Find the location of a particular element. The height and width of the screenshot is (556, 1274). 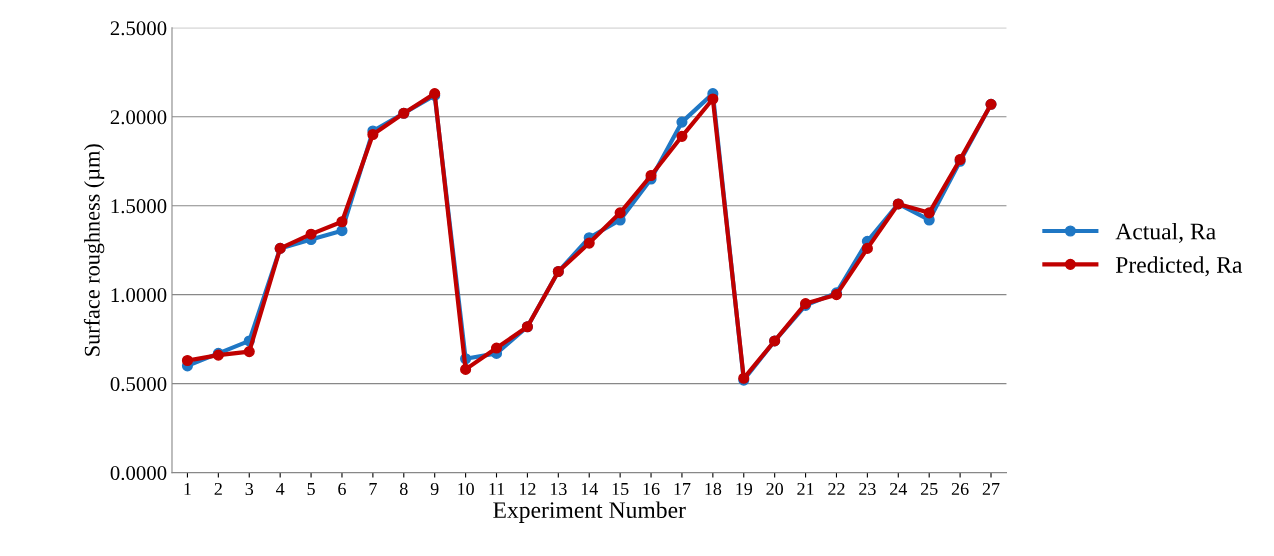

legend-label: Predicted, Ra is located at coordinates (1179, 266).